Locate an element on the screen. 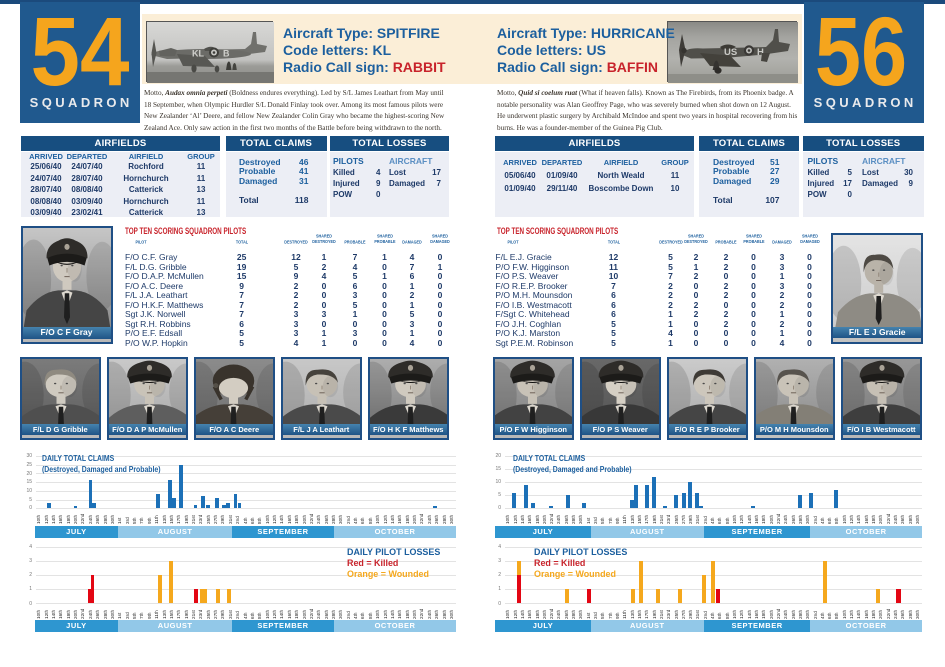 The height and width of the screenshot is (667, 945). svg-text: KL is located at coordinates (198, 53).